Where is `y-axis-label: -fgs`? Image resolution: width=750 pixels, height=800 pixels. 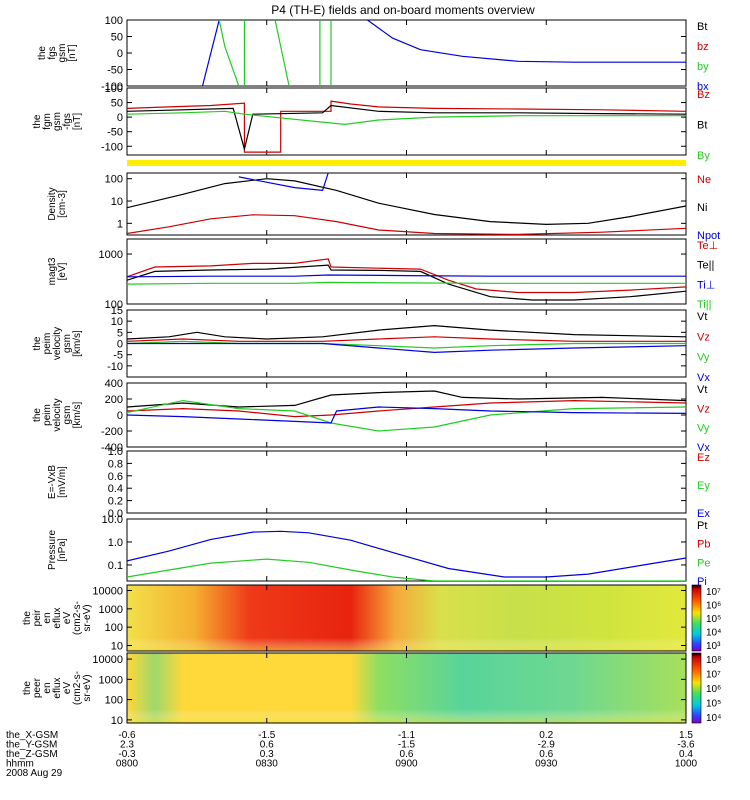
y-axis-label: -fgs is located at coordinates (67, 121).